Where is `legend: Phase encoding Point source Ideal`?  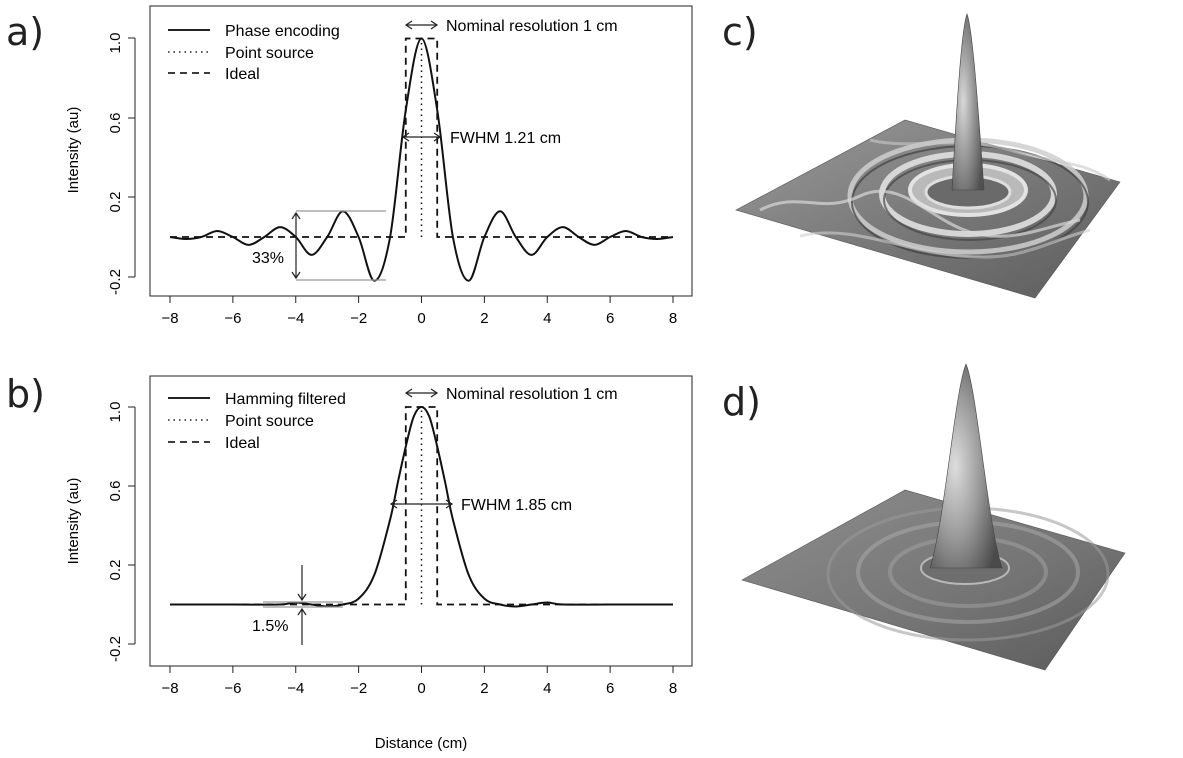
legend: Phase encoding Point source Ideal is located at coordinates (254, 53).